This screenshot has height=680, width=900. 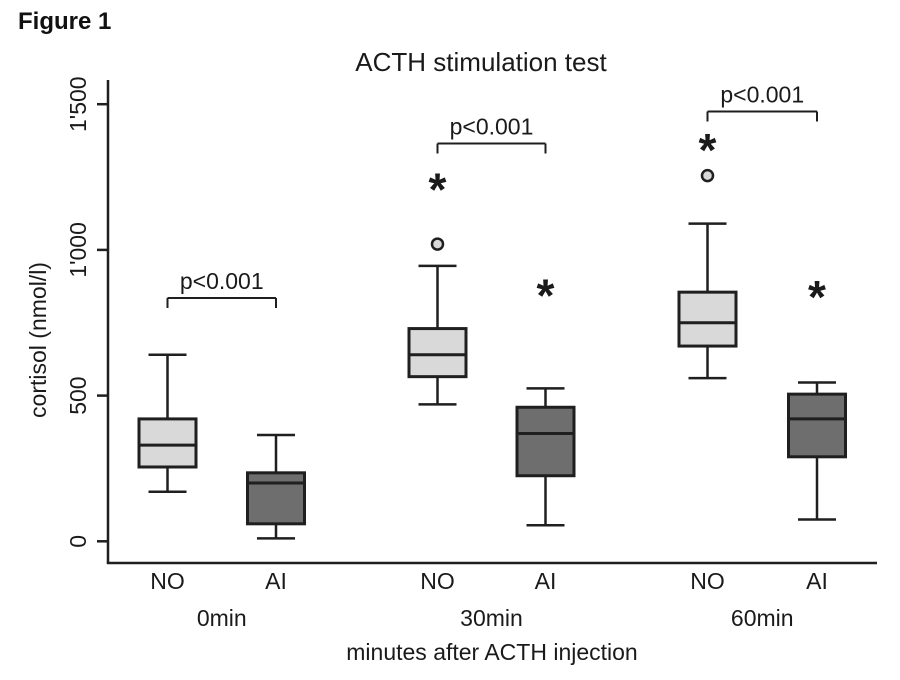 What do you see at coordinates (762, 95) in the screenshot?
I see `p-value-label-60min: p<0.001` at bounding box center [762, 95].